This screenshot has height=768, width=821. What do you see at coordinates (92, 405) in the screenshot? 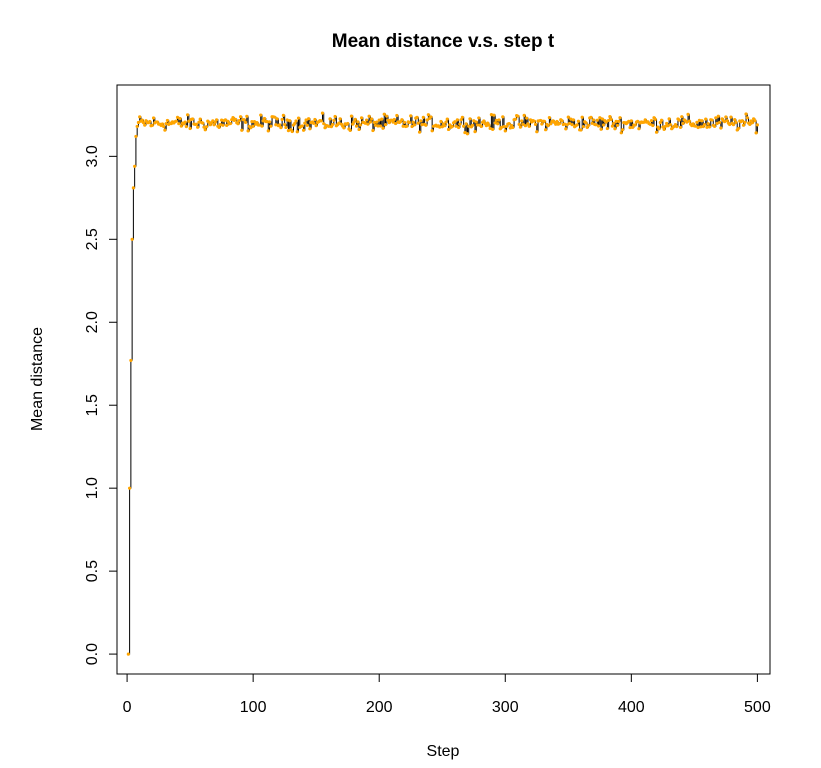
I see `y-tick-label: 1.5` at bounding box center [92, 405].